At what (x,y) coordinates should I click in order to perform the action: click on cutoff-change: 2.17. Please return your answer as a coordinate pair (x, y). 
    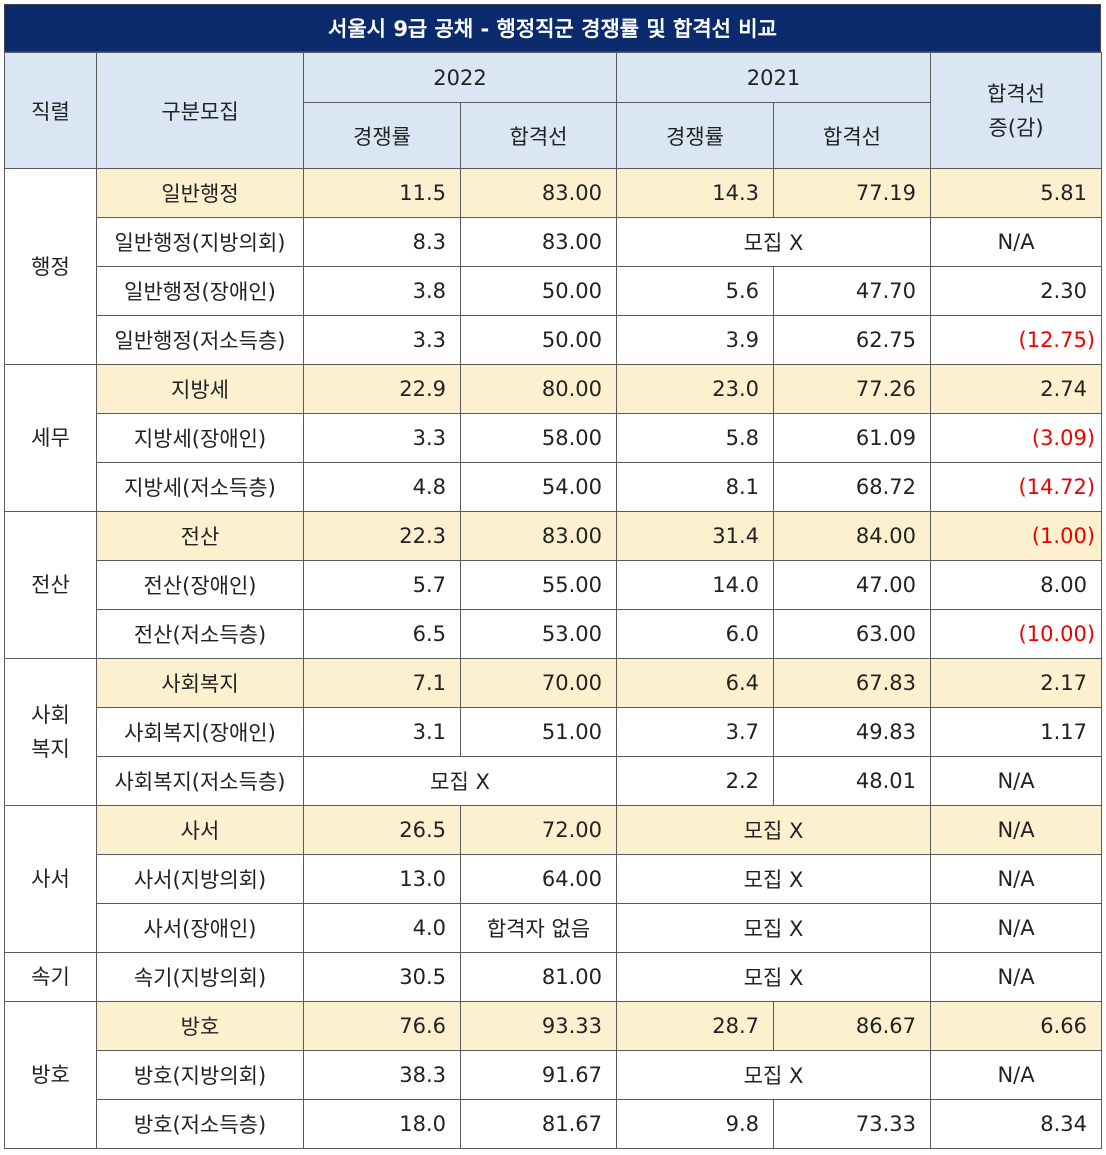
    Looking at the image, I should click on (1016, 683).